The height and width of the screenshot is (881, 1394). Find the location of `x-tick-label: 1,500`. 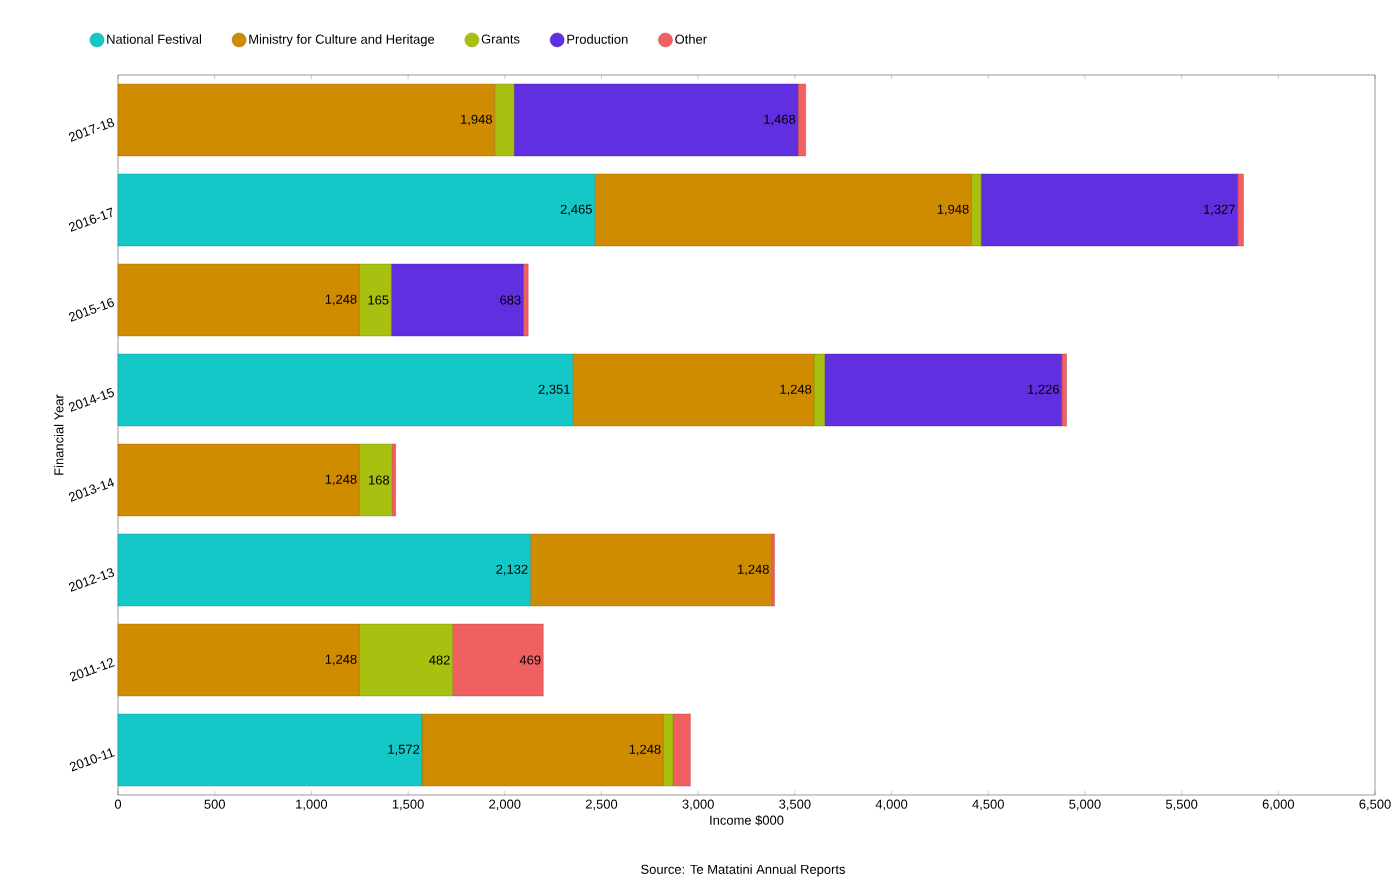

x-tick-label: 1,500 is located at coordinates (408, 805).